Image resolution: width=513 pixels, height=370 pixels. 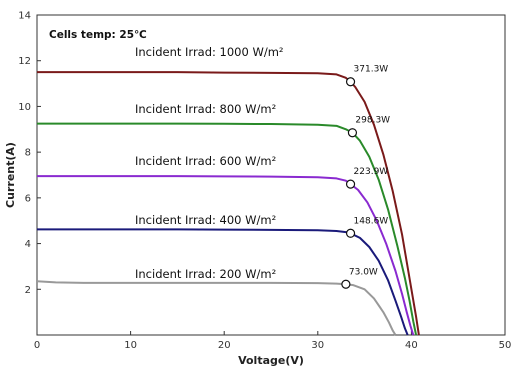 I want to click on y-tick-label: 12, so click(x=24, y=61).